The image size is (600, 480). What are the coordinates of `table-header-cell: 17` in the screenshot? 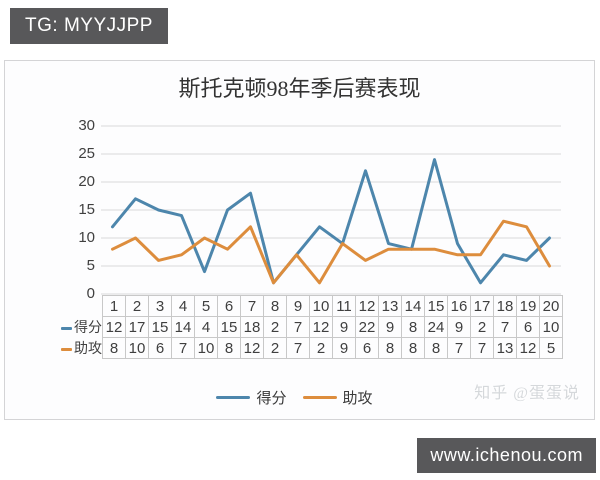 It's located at (482, 306).